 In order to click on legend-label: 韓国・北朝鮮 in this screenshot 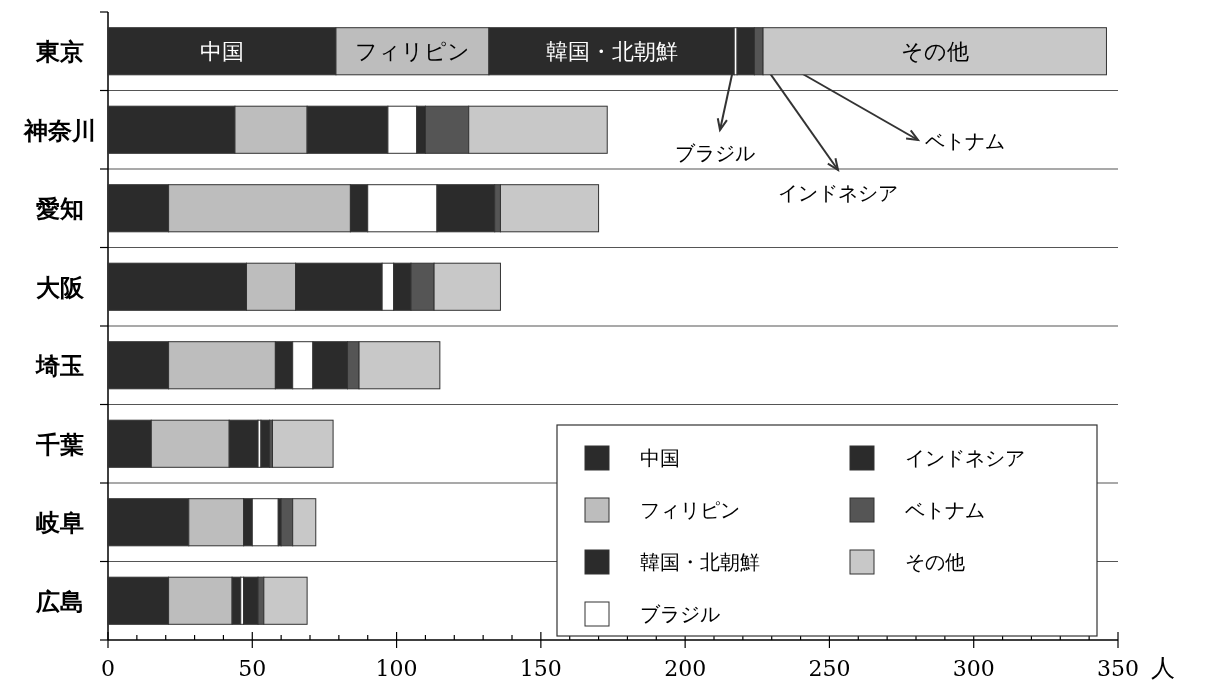, I will do `click(700, 562)`.